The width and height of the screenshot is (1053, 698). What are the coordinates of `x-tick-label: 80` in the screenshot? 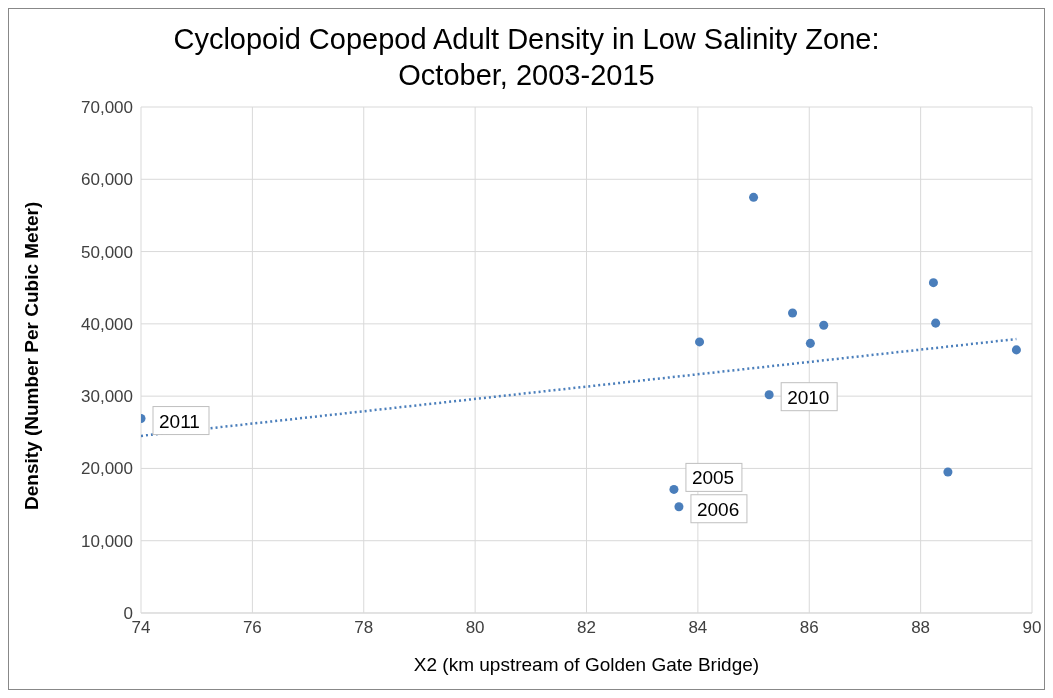 It's located at (475, 628).